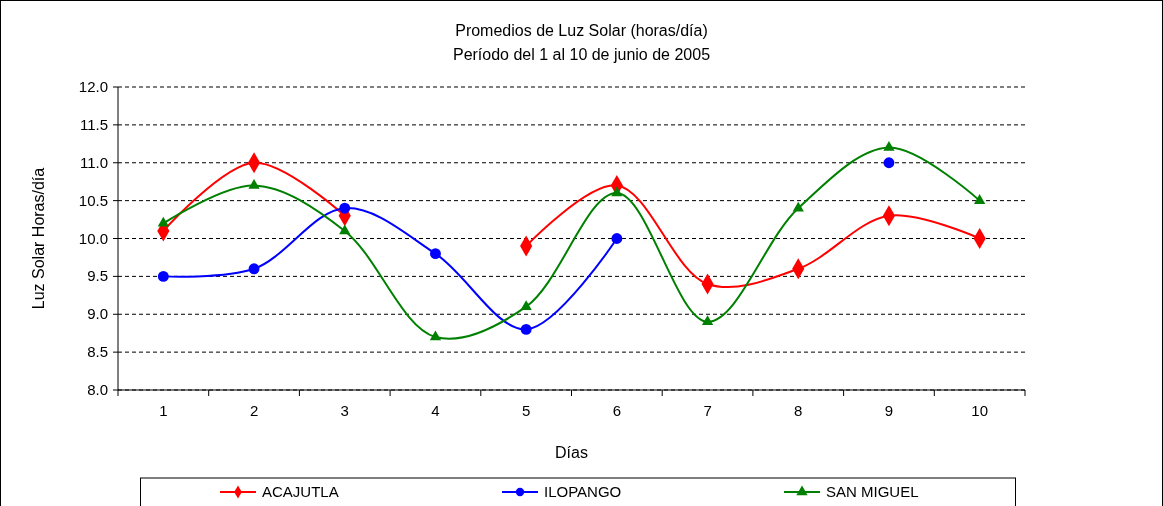 The image size is (1163, 506). I want to click on x-tick-label: 7, so click(707, 410).